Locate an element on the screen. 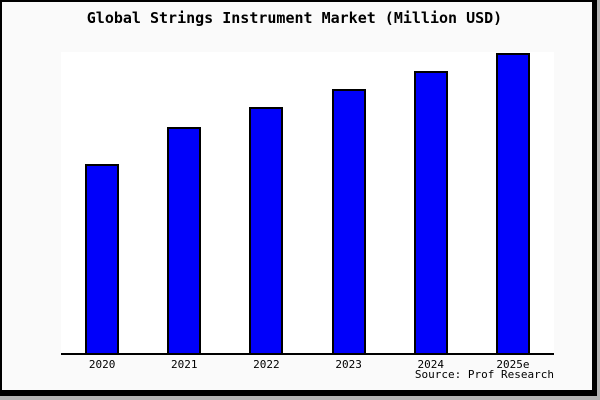 The height and width of the screenshot is (400, 600). x-tick-label-2020: 2020 is located at coordinates (102, 364).